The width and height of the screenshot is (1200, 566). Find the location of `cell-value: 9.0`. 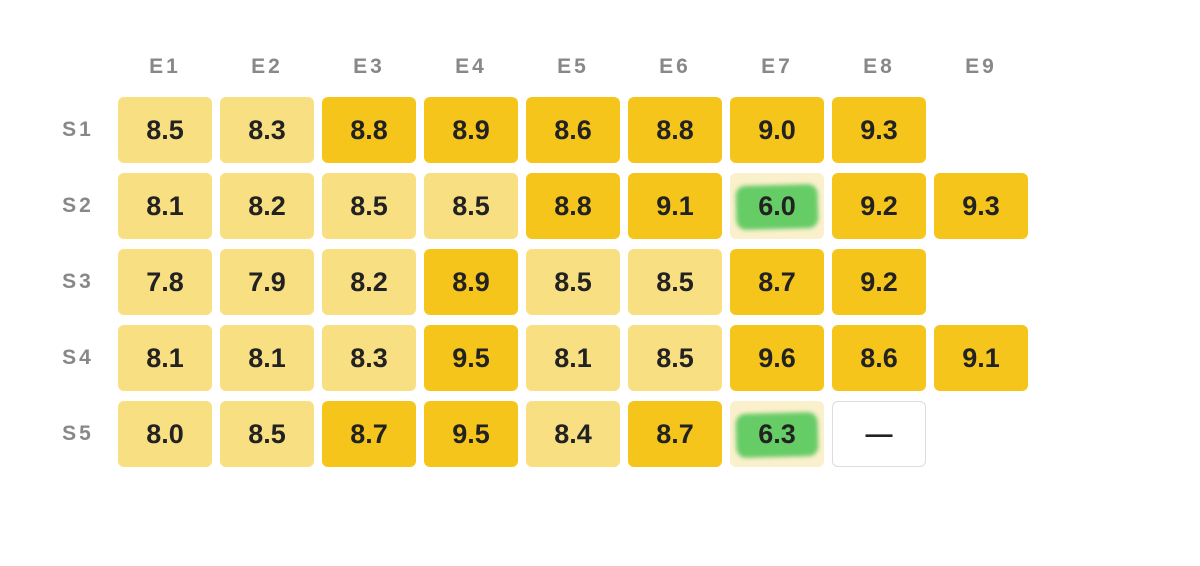

cell-value: 9.0 is located at coordinates (777, 129).